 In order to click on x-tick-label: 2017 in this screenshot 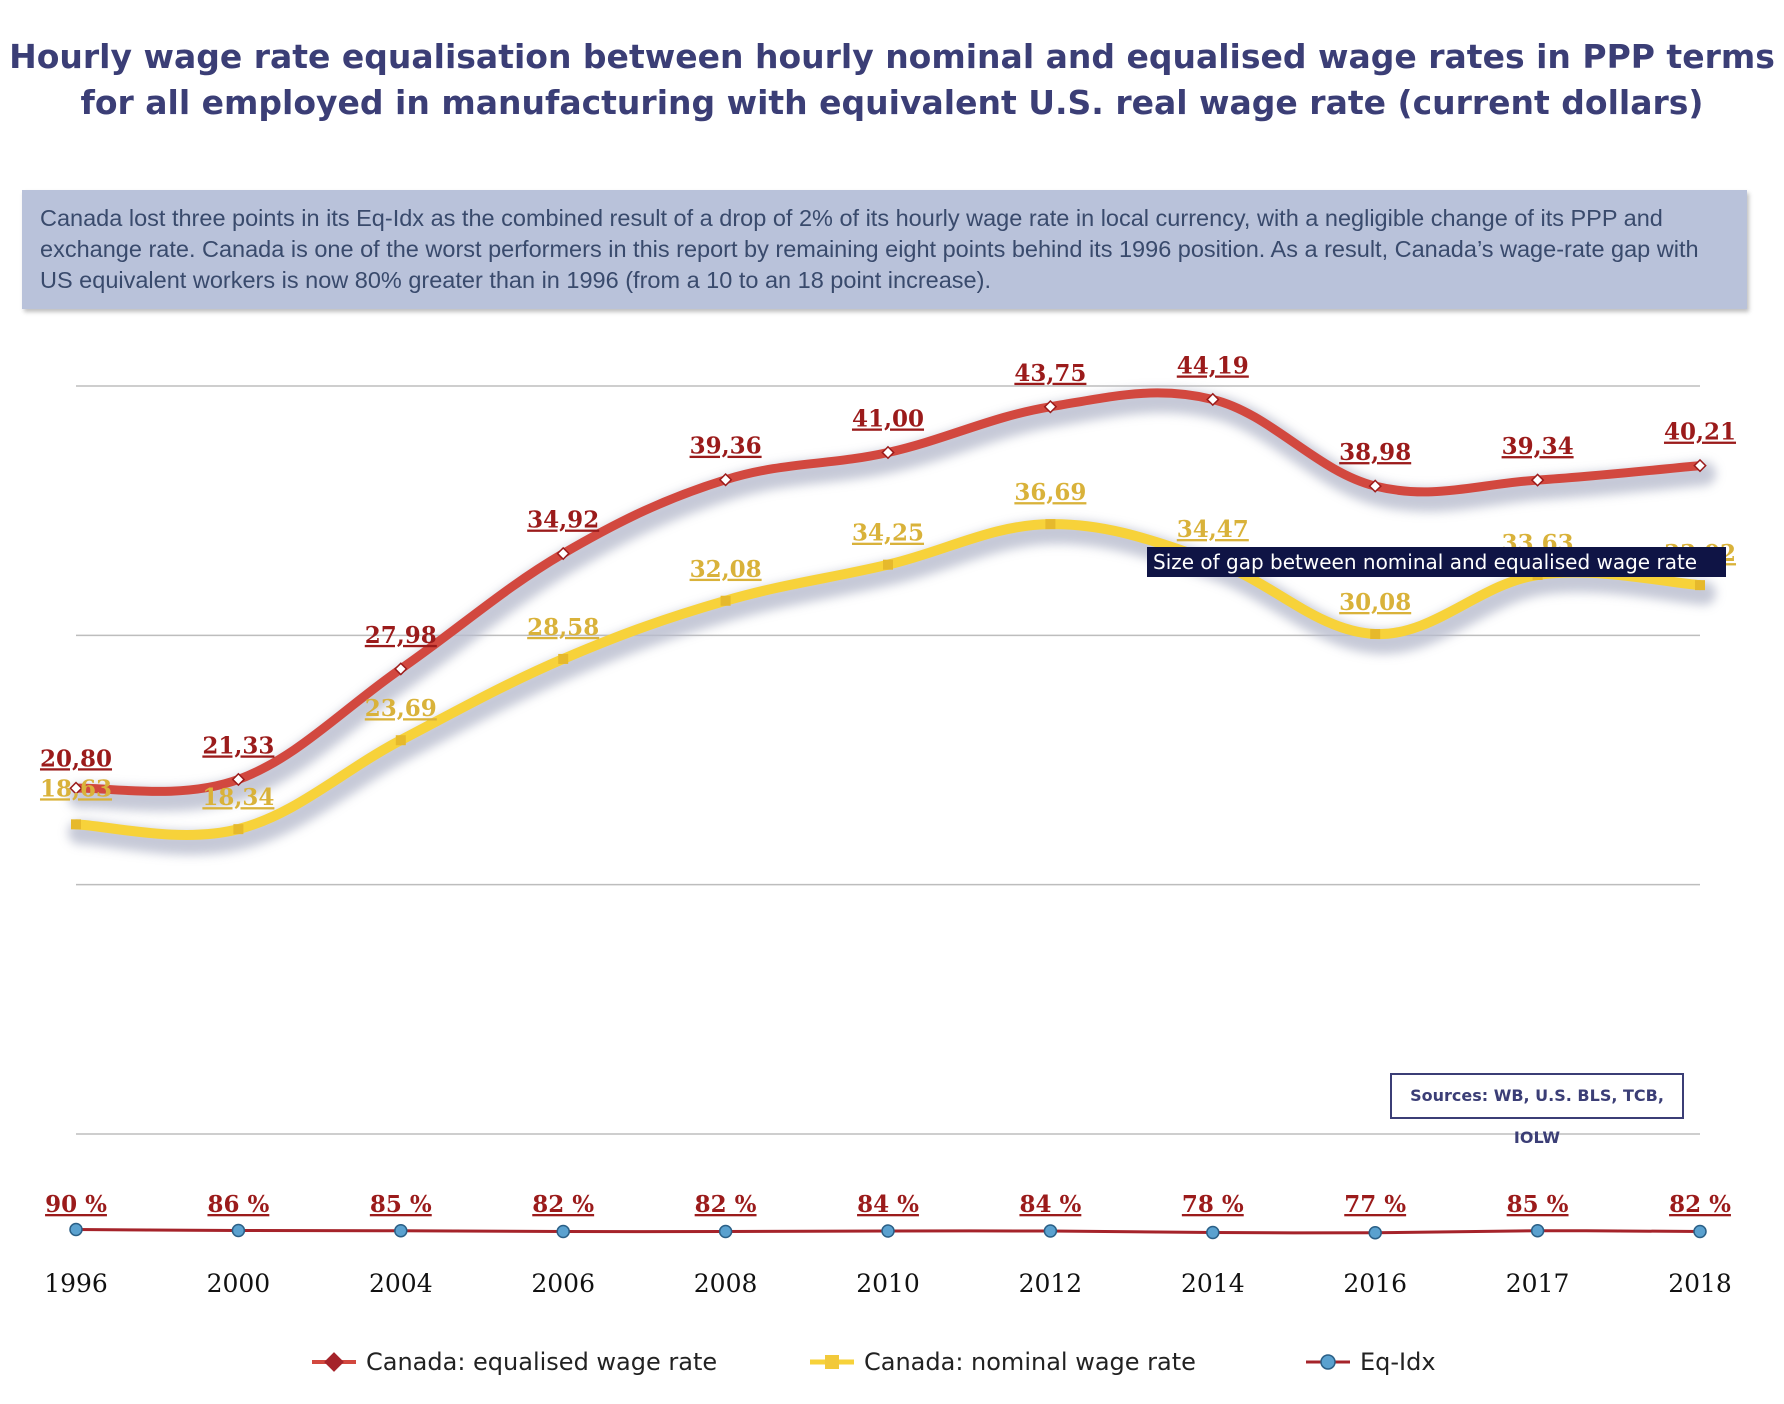, I will do `click(1538, 1283)`.